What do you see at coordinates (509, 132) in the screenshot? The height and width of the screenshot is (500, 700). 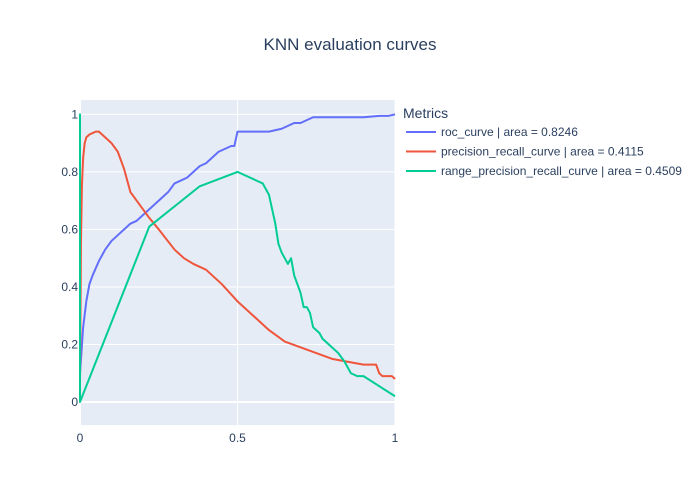 I see `legend-label: roc_curve | area = 0.8246` at bounding box center [509, 132].